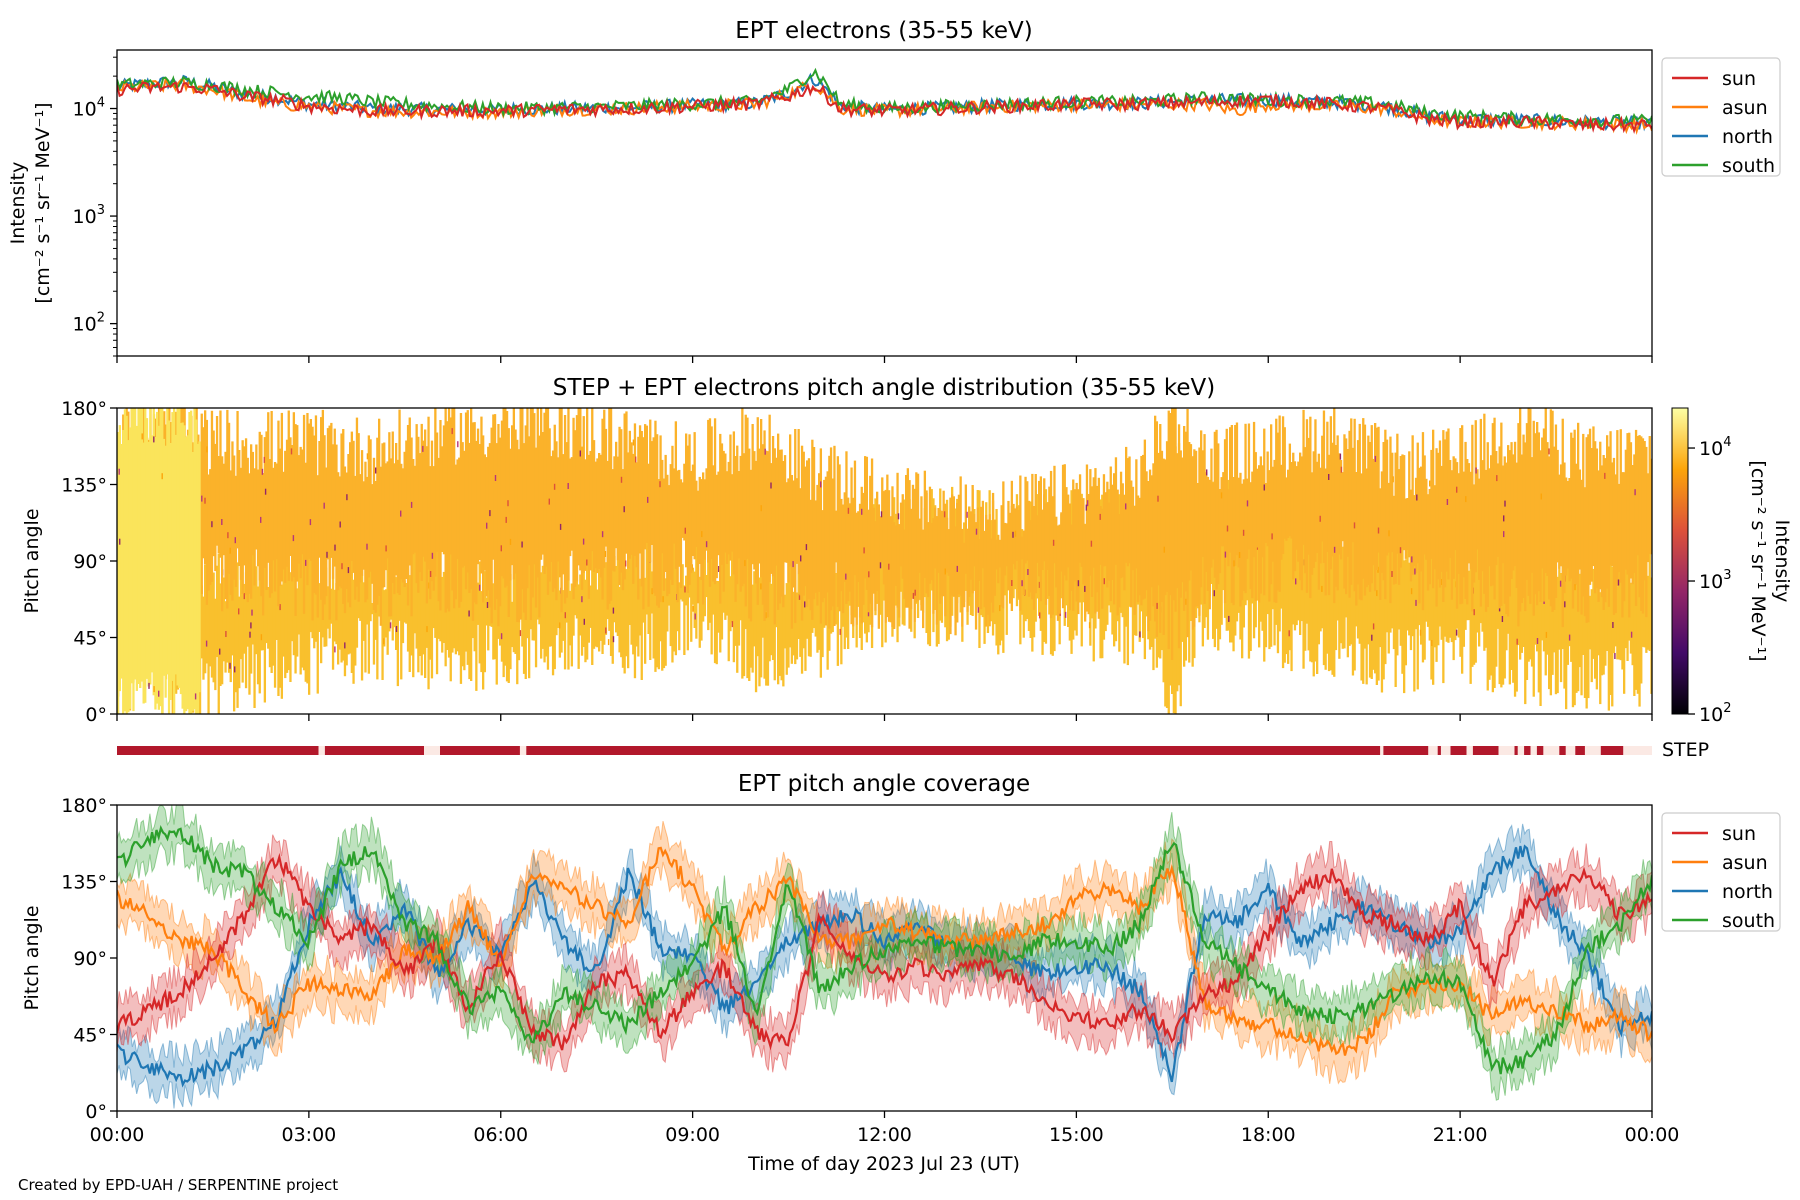  Describe the element at coordinates (1580, 750) in the screenshot. I see `step-segment` at that location.